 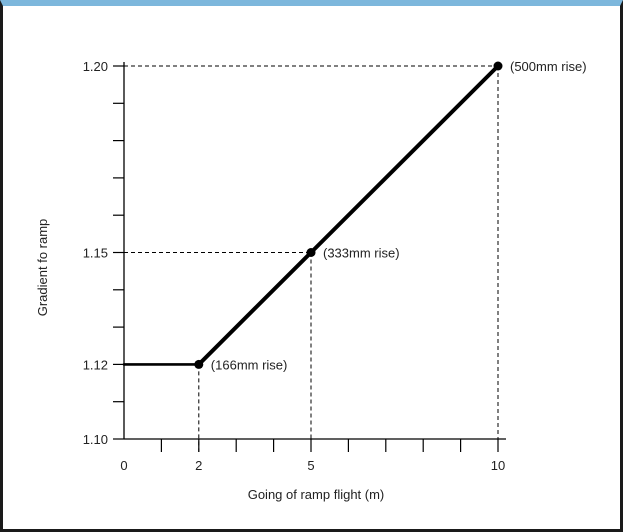 I want to click on y-tick-label: 1.12, so click(x=95, y=364).